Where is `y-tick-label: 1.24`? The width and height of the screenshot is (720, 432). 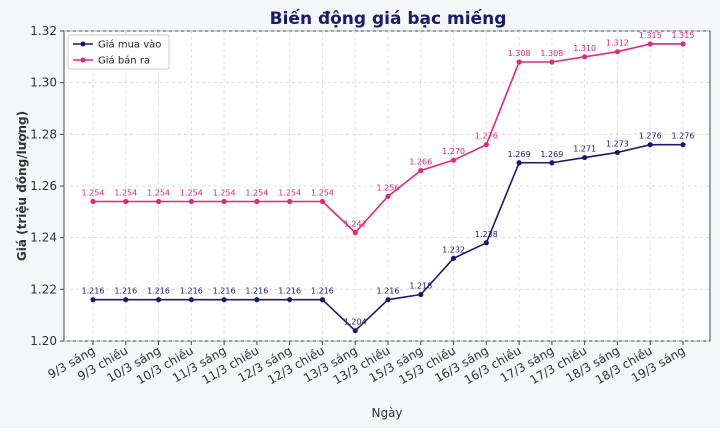 y-tick-label: 1.24 is located at coordinates (43, 238).